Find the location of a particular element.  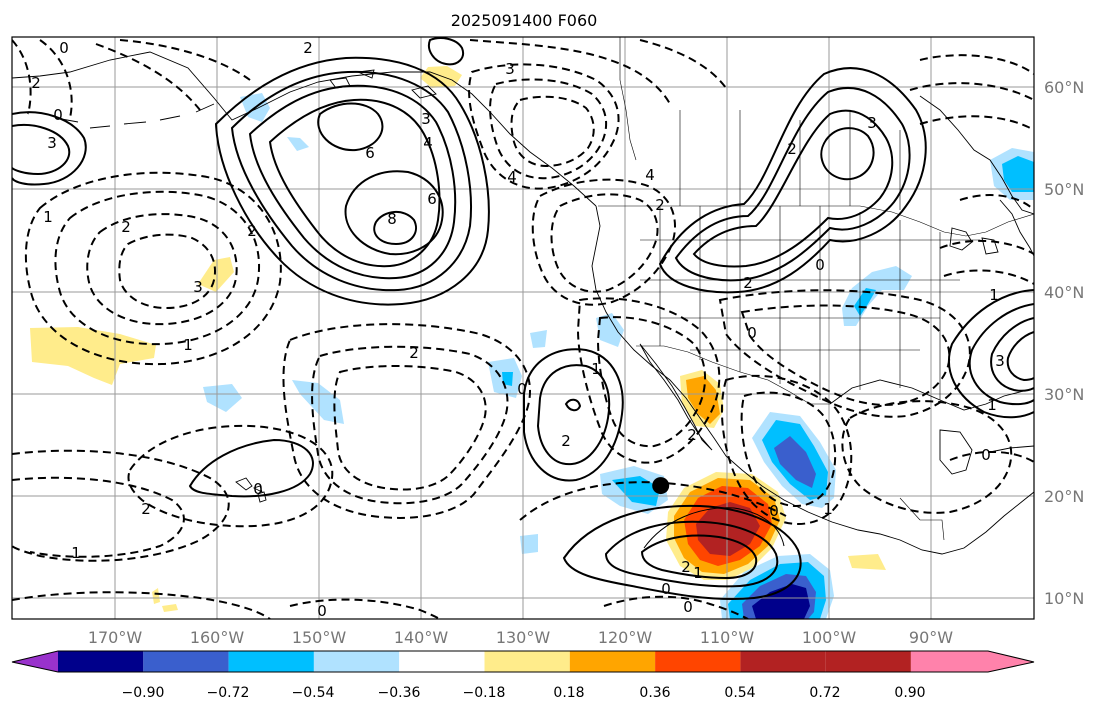

y-tick-label: 30°N is located at coordinates (1064, 394).